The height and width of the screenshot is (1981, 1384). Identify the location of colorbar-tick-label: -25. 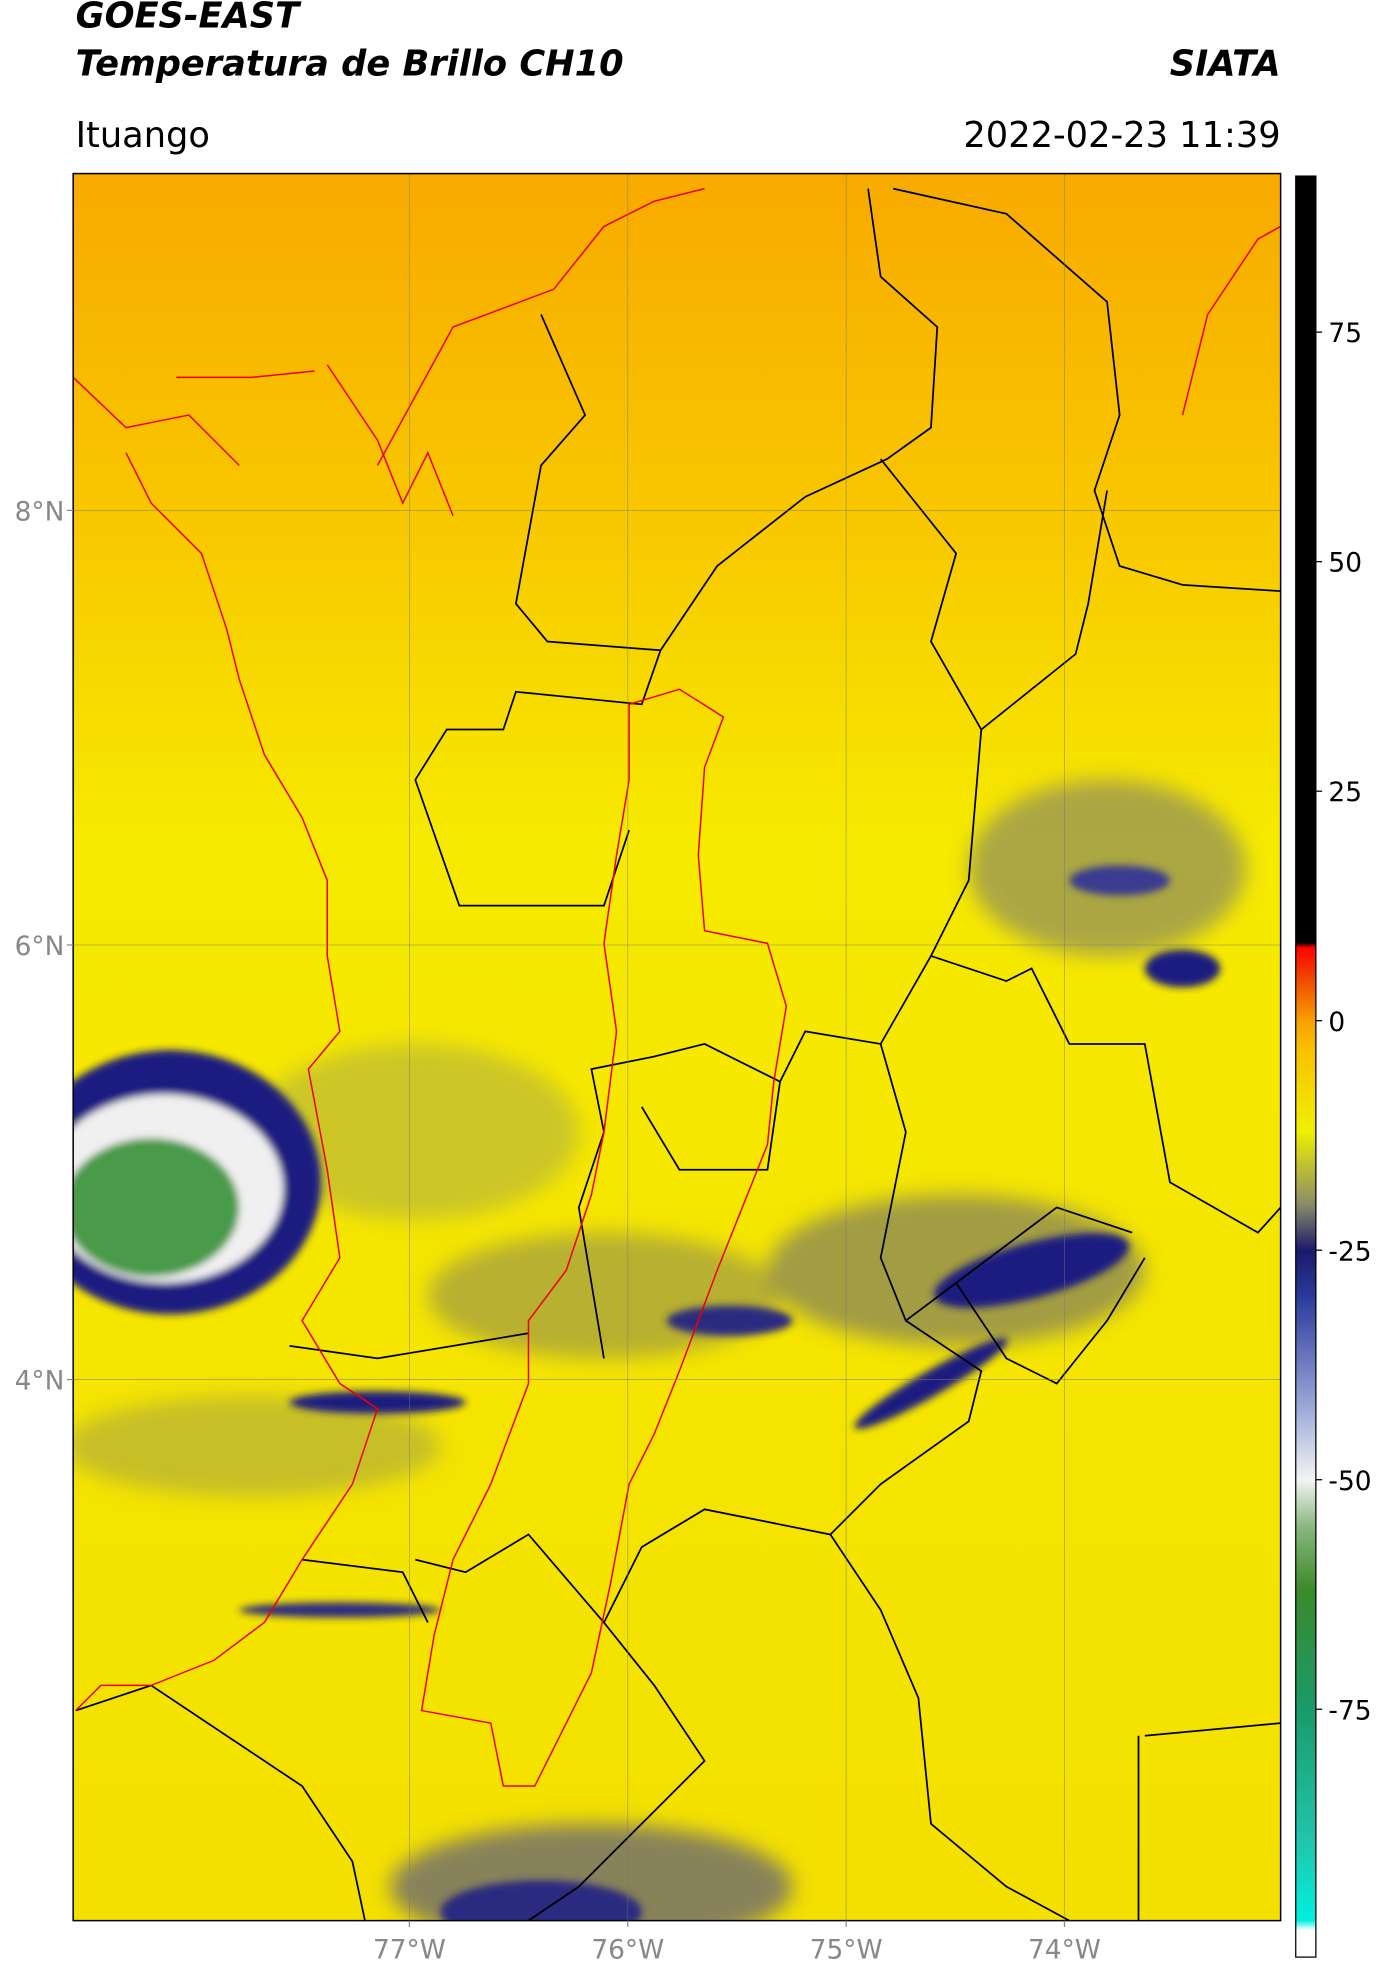
(1349, 1251).